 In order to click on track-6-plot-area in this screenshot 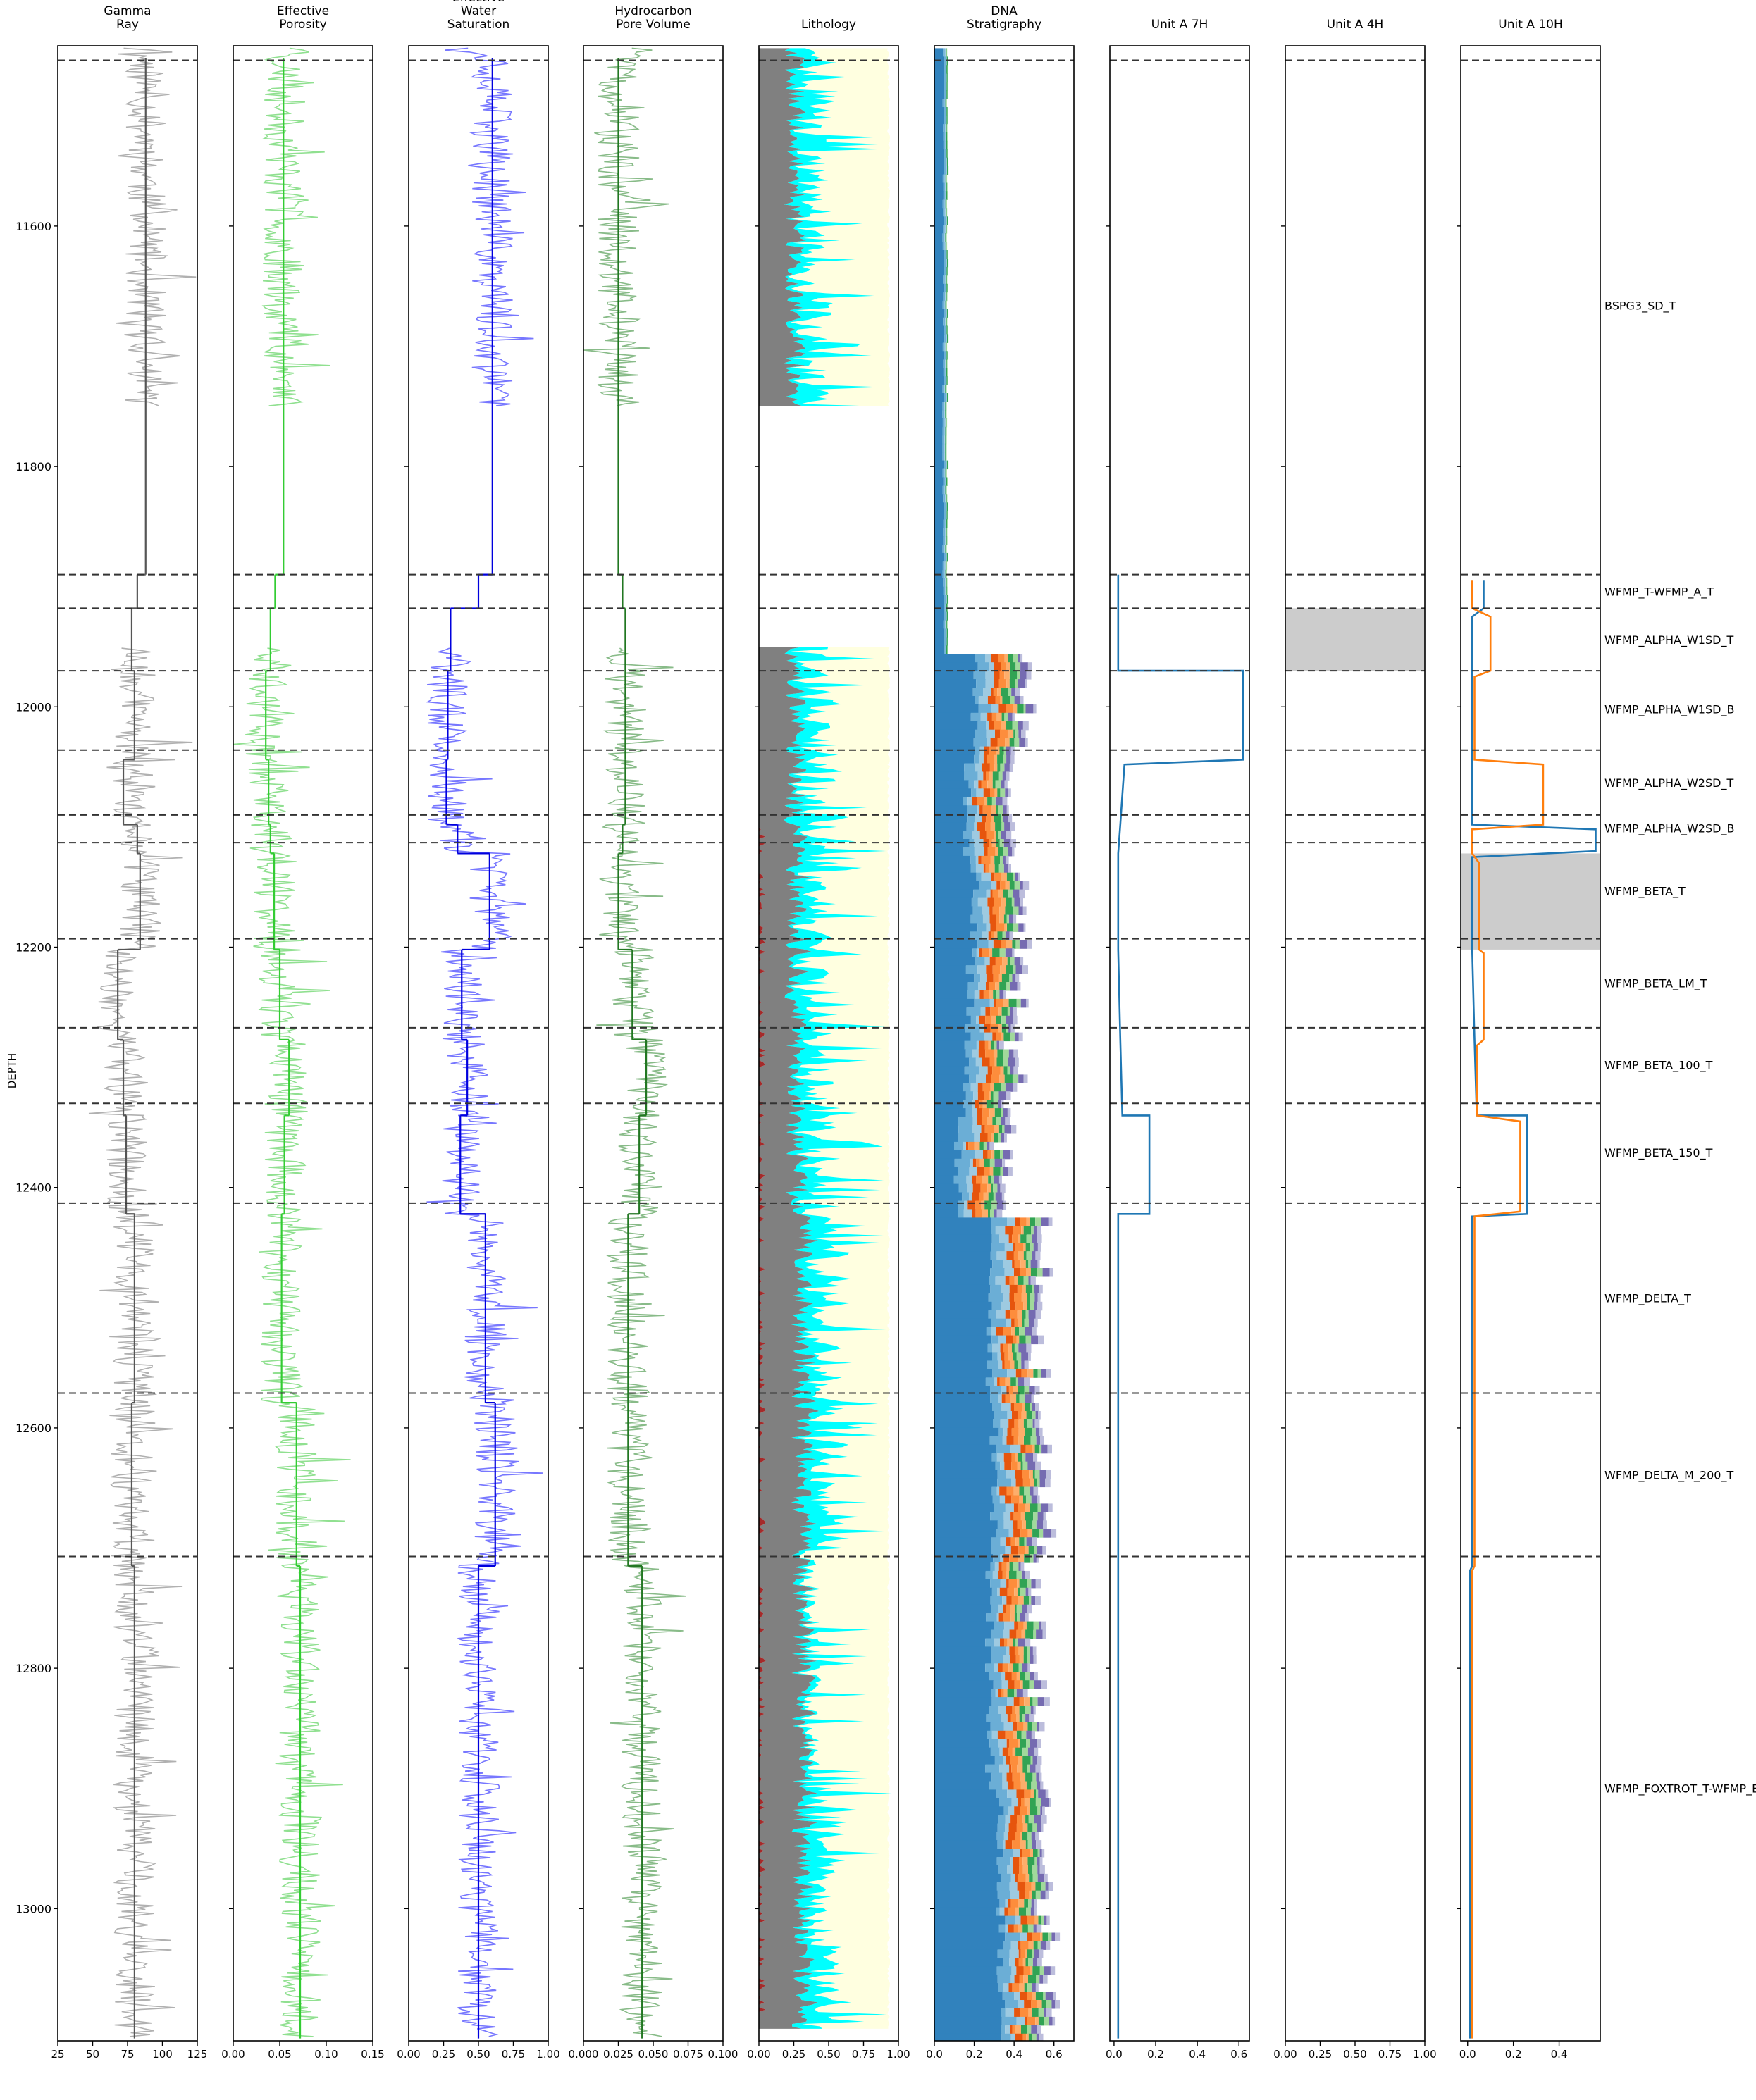, I will do `click(1180, 1306)`.